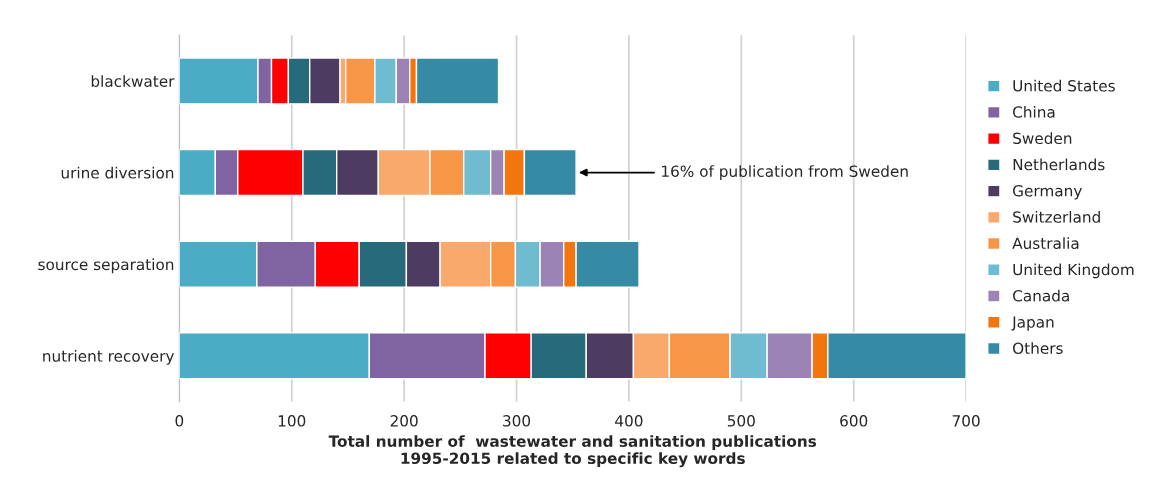  Describe the element at coordinates (1034, 112) in the screenshot. I see `legend-label: China` at that location.